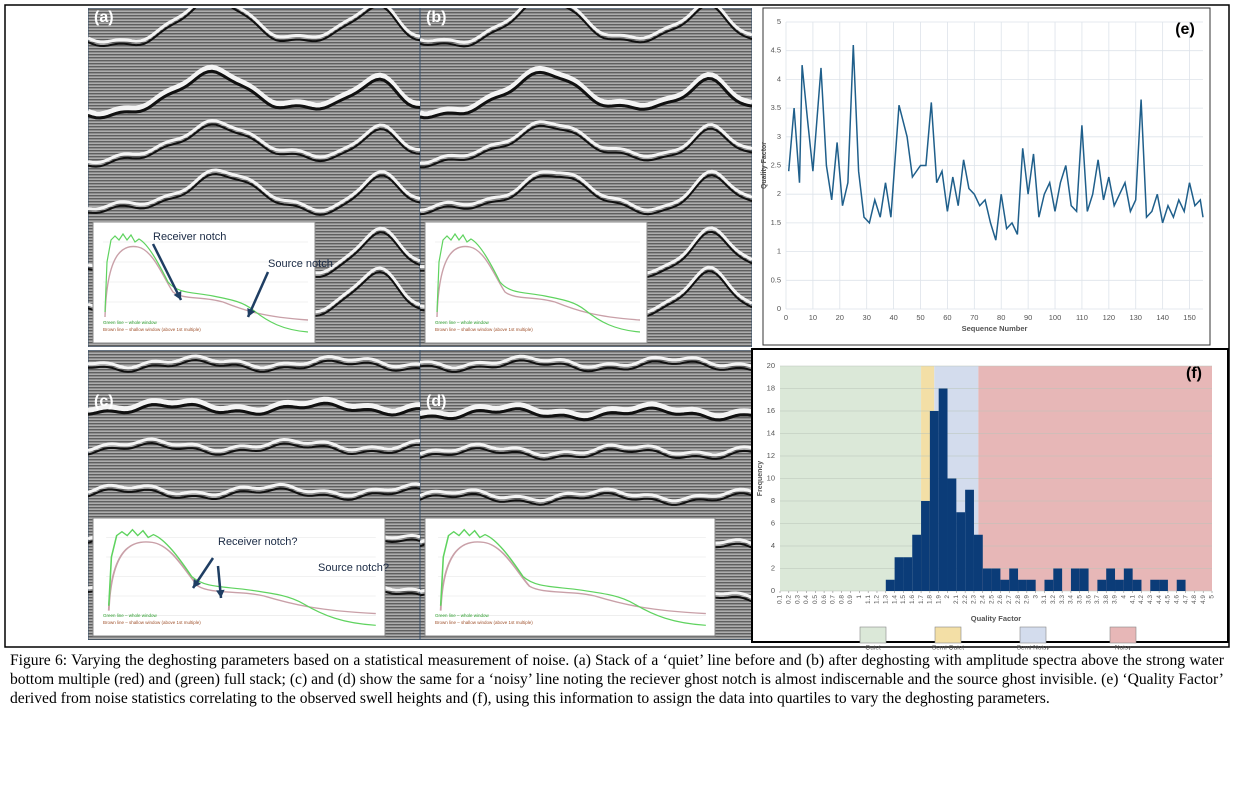 The height and width of the screenshot is (803, 1234). Describe the element at coordinates (1176, 599) in the screenshot. I see `x-tick-label: 4.6` at that location.